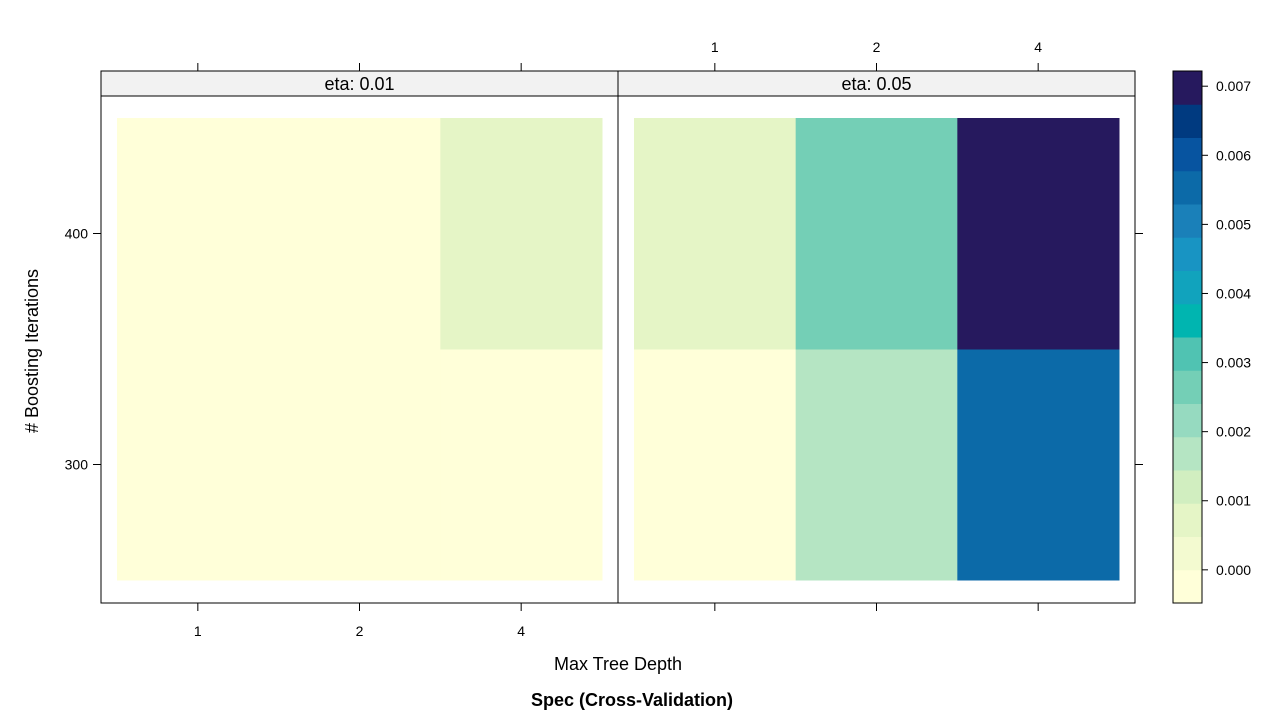  What do you see at coordinates (1233, 432) in the screenshot?
I see `colorbar-tick-label: 0.002` at bounding box center [1233, 432].